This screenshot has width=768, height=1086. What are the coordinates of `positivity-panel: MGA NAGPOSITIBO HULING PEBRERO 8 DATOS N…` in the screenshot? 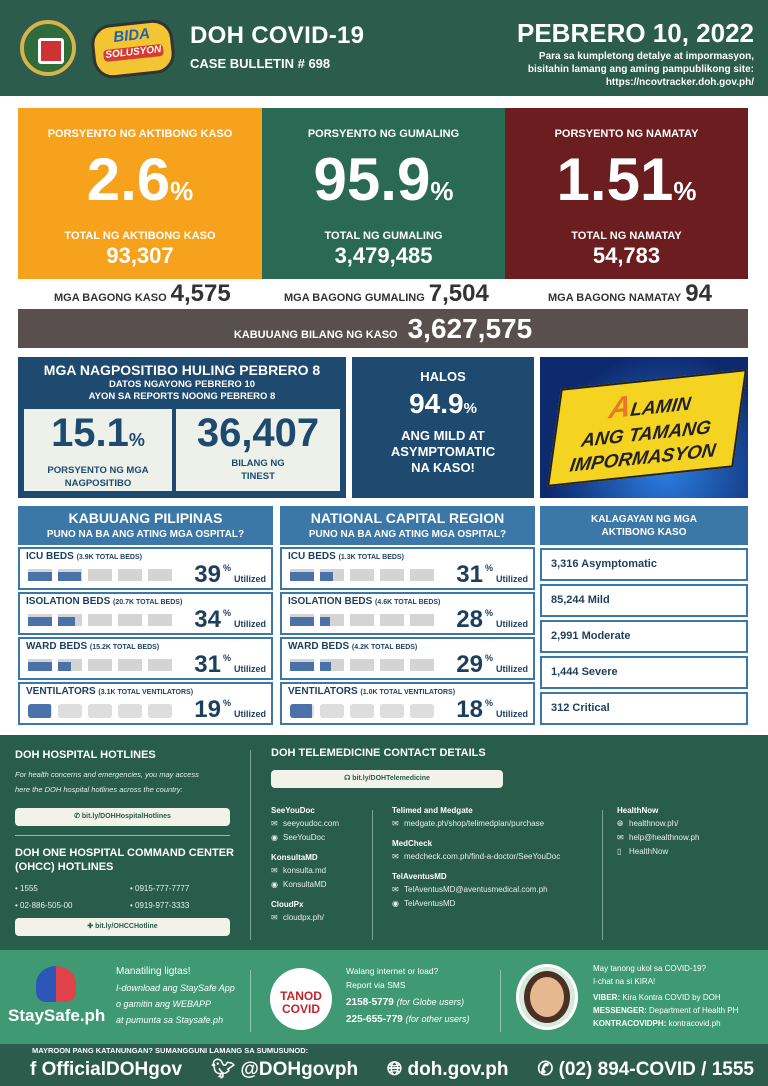 It's located at (182, 427).